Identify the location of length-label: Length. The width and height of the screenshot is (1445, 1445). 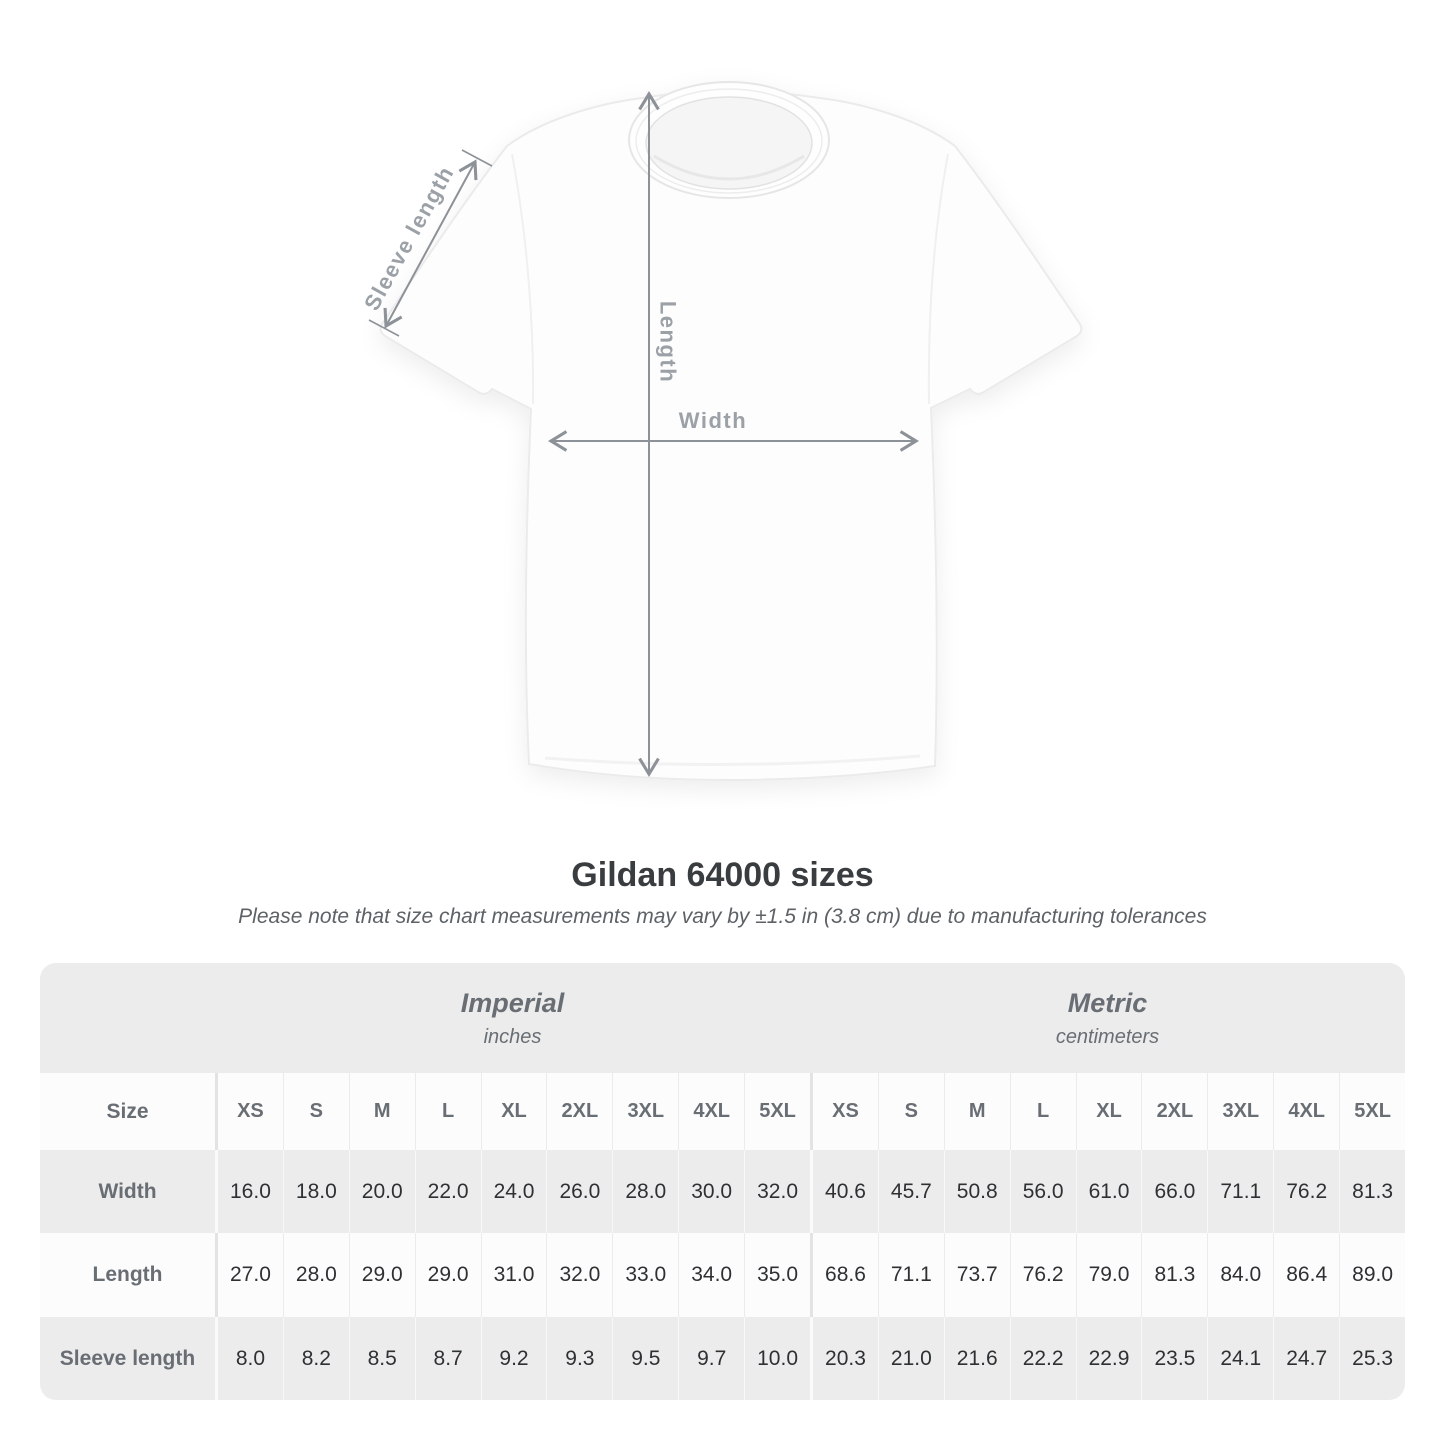
(668, 342).